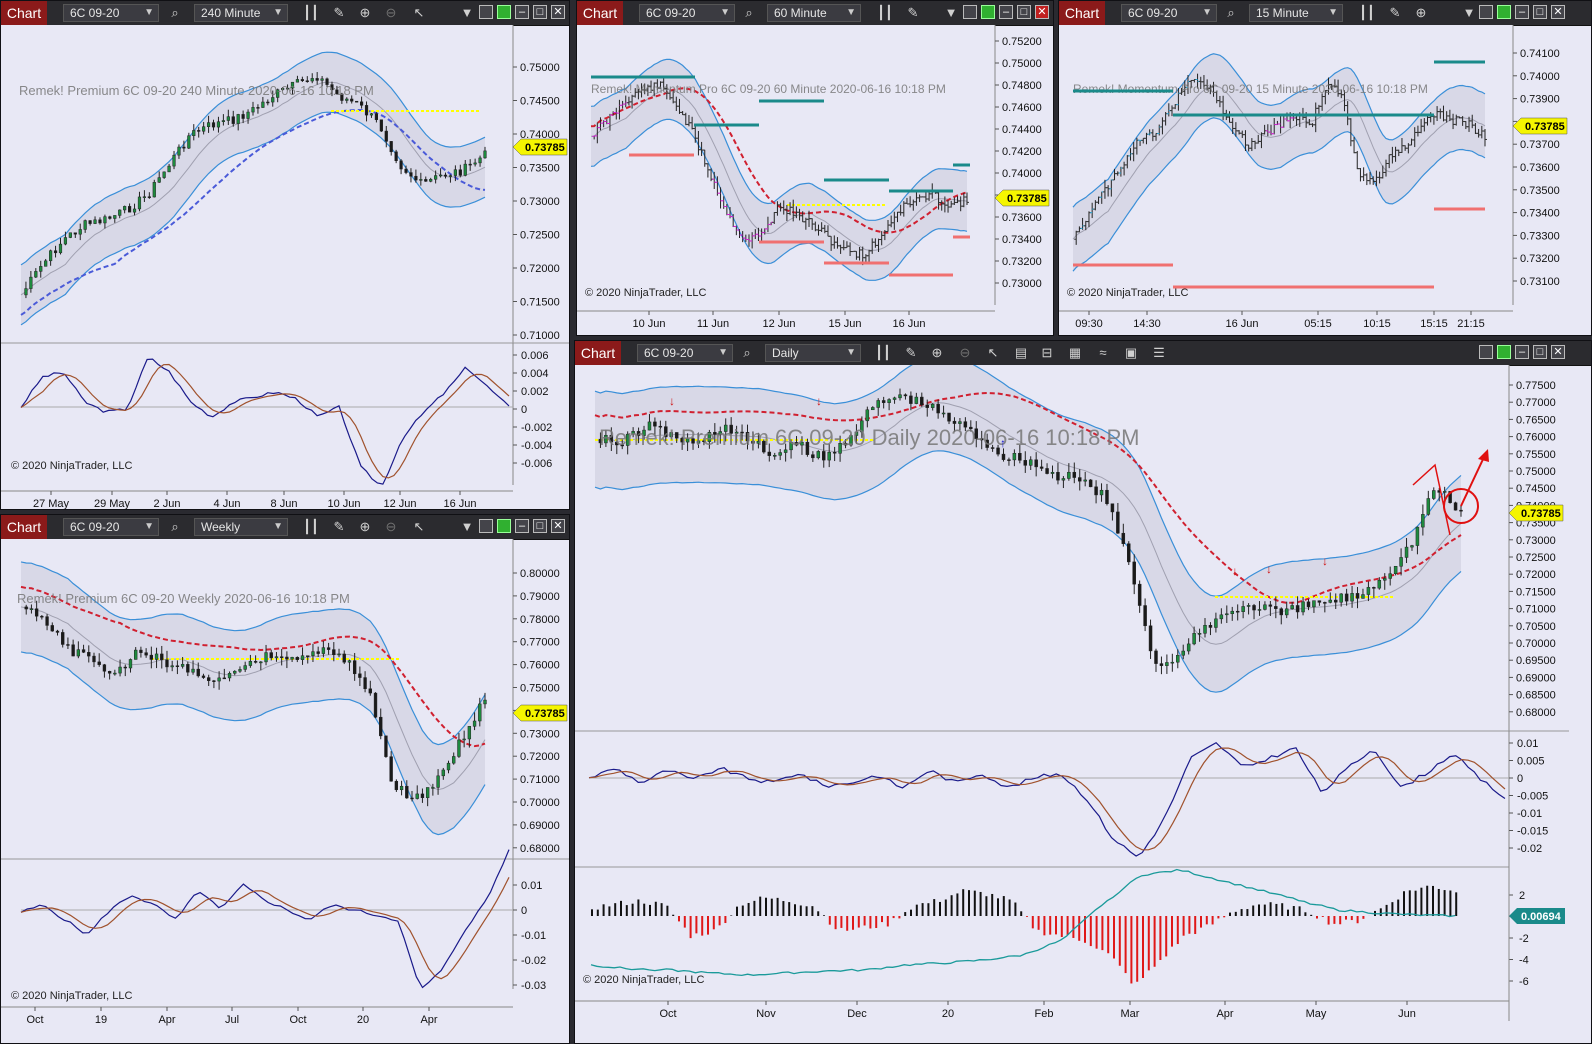 This screenshot has height=1044, width=1592. What do you see at coordinates (1131, 352) in the screenshot?
I see `templates-icon: ▣` at bounding box center [1131, 352].